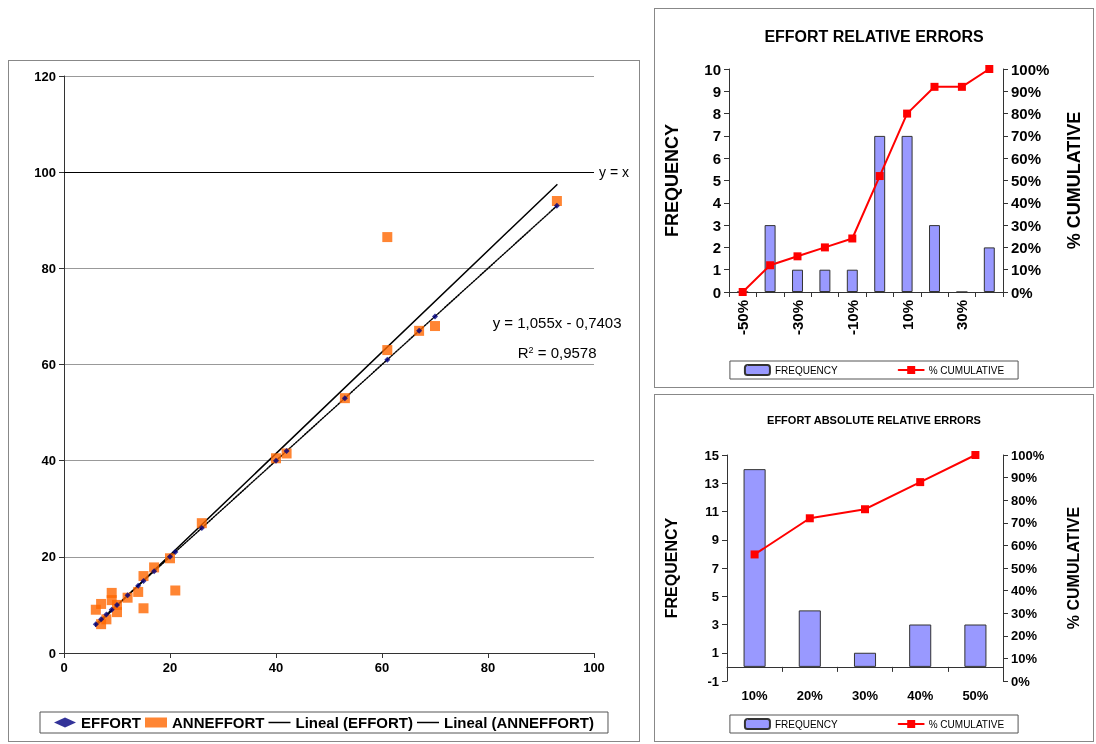 The image size is (1096, 744). I want to click on legend-label: ANNEFFORT, so click(218, 722).